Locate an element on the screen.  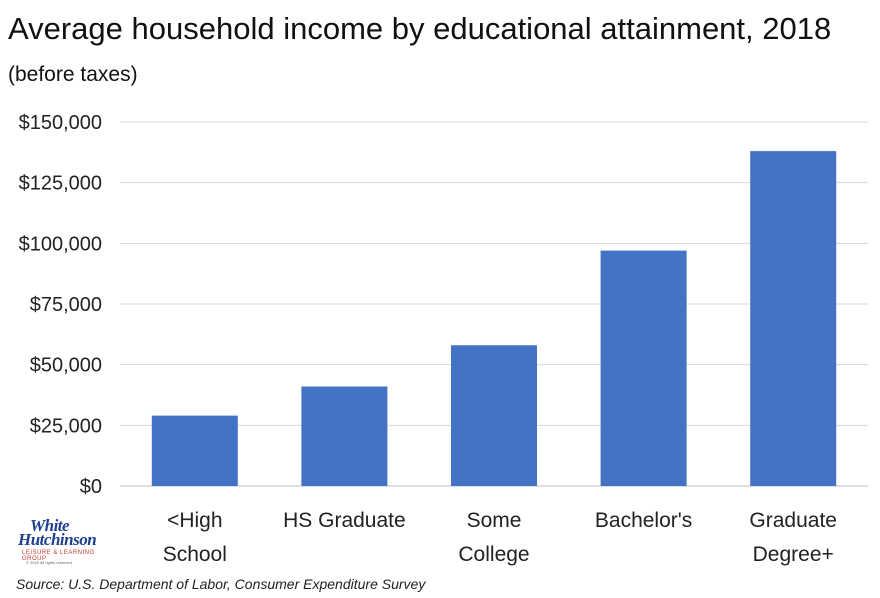
y-tick-label: $25,000 is located at coordinates (66, 426).